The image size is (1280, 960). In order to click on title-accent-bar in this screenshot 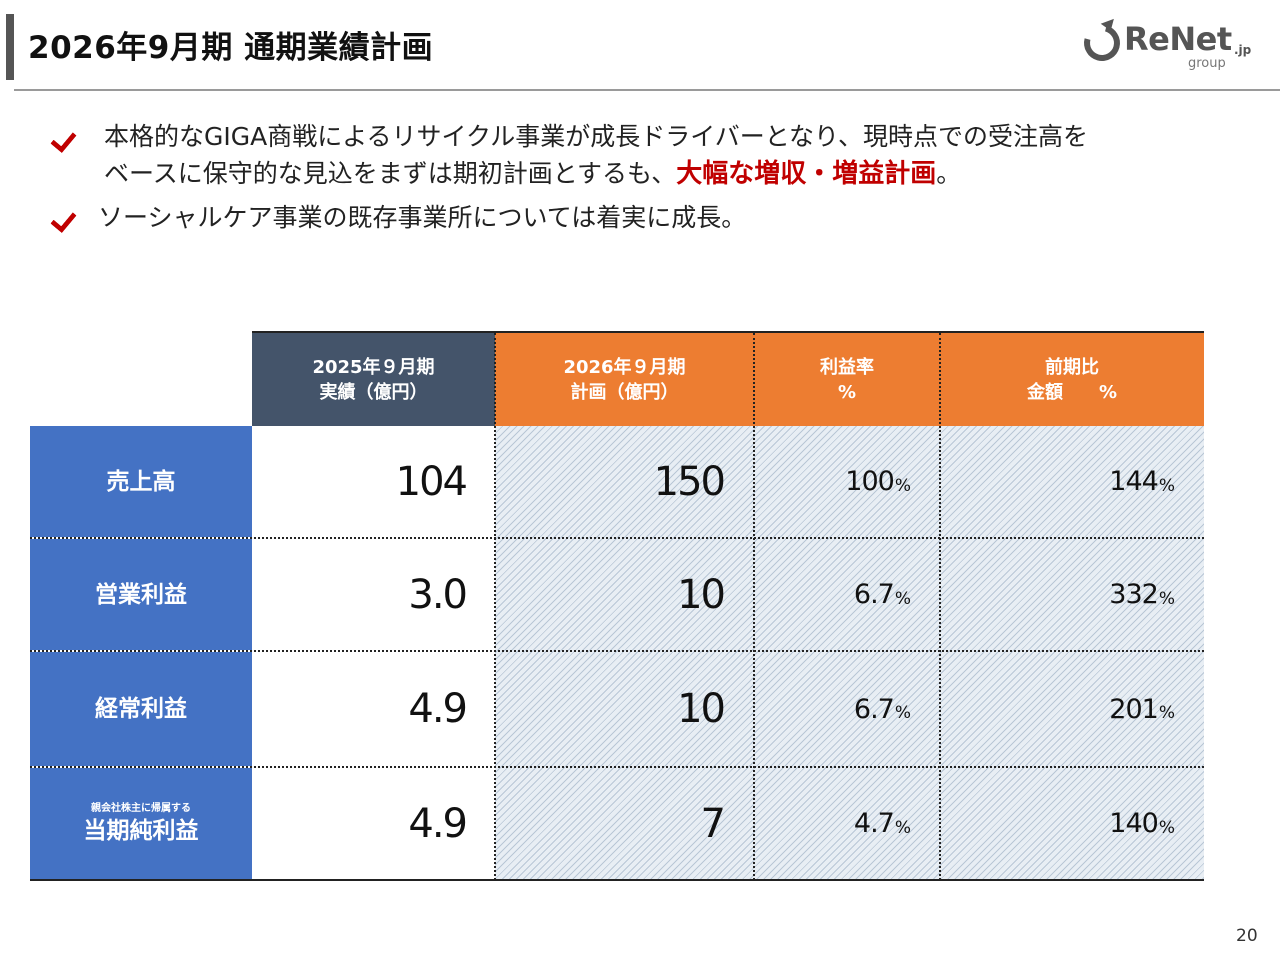, I will do `click(10, 47)`.